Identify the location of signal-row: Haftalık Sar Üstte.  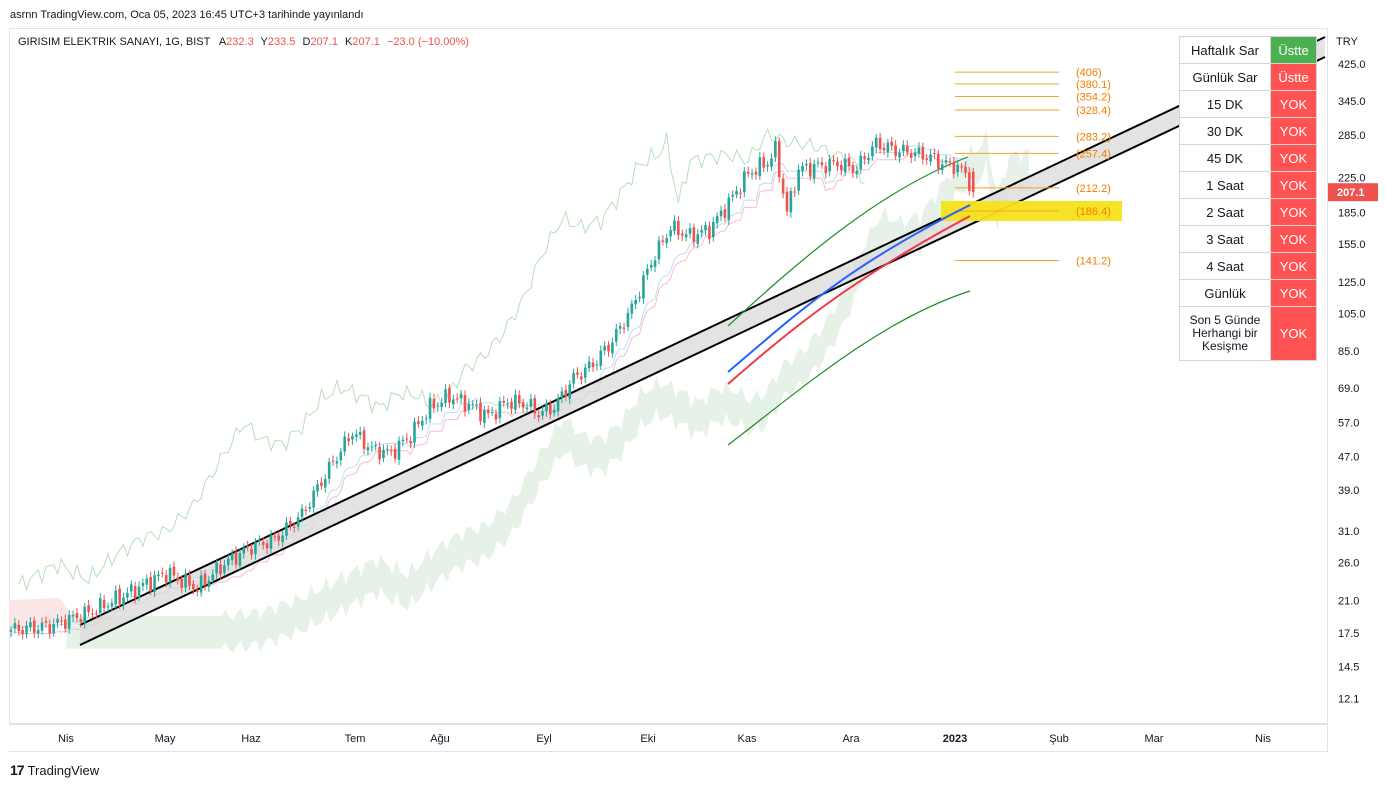
(1248, 50).